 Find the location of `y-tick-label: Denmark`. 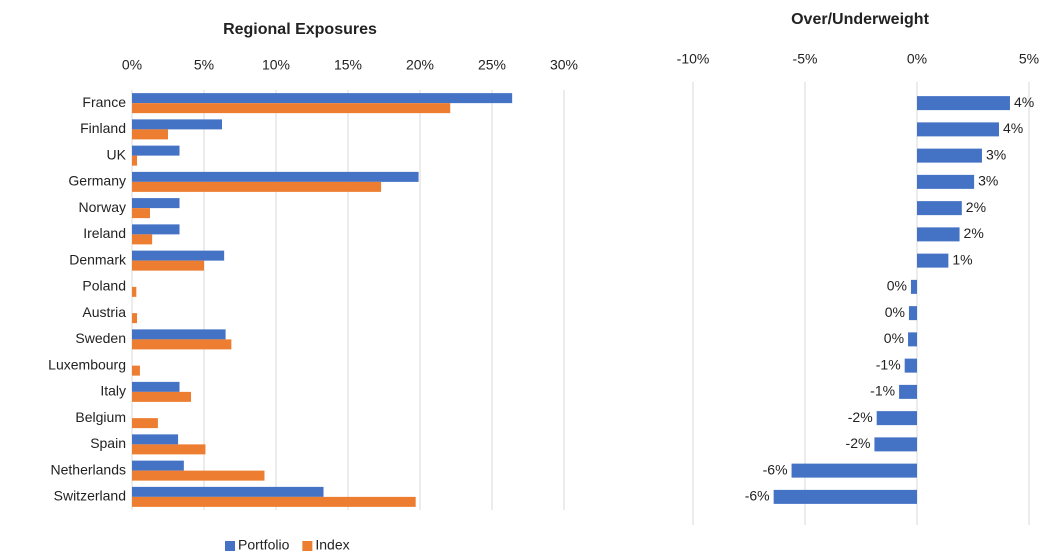

y-tick-label: Denmark is located at coordinates (98, 259).